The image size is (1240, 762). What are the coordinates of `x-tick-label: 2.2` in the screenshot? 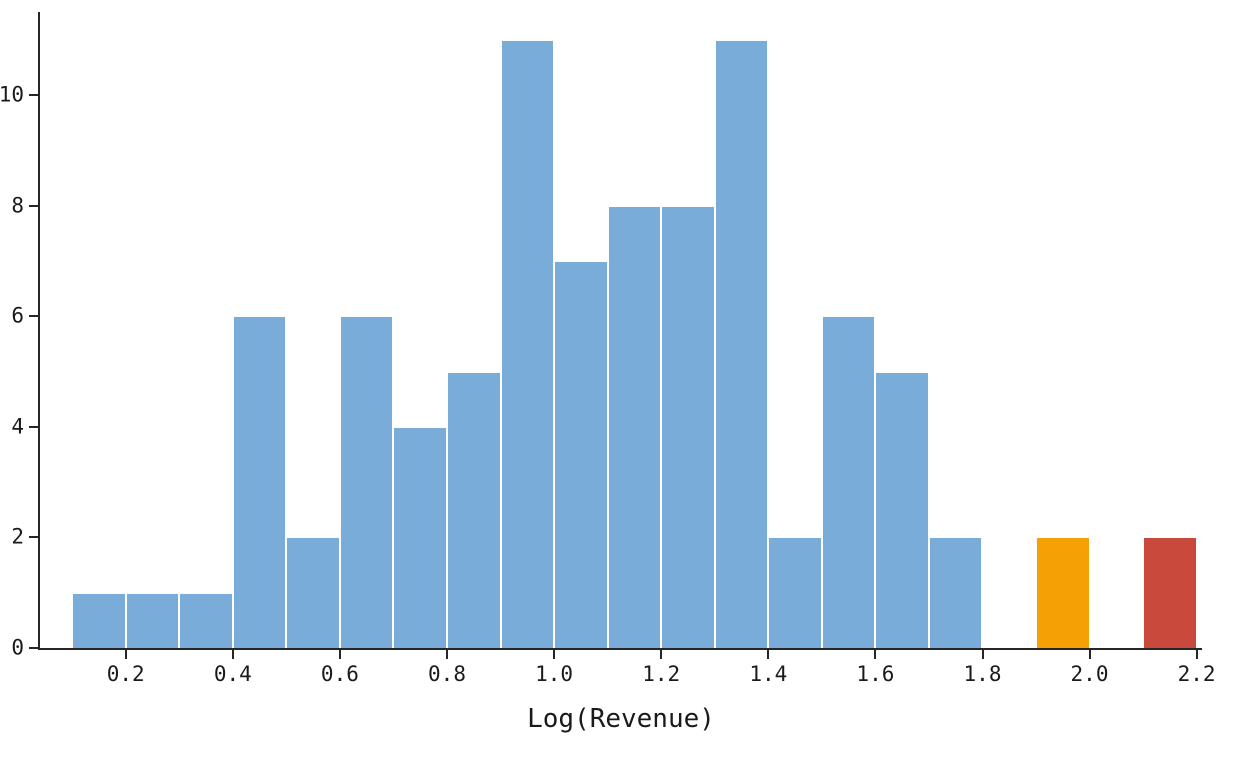 It's located at (1196, 674).